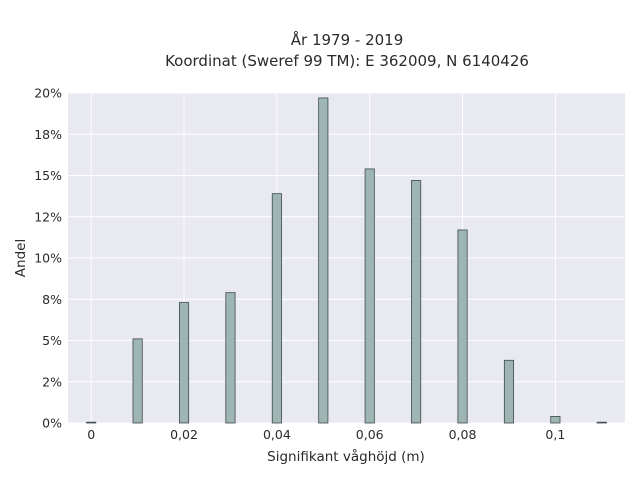  I want to click on y-tick-label: 8%, so click(52, 299).